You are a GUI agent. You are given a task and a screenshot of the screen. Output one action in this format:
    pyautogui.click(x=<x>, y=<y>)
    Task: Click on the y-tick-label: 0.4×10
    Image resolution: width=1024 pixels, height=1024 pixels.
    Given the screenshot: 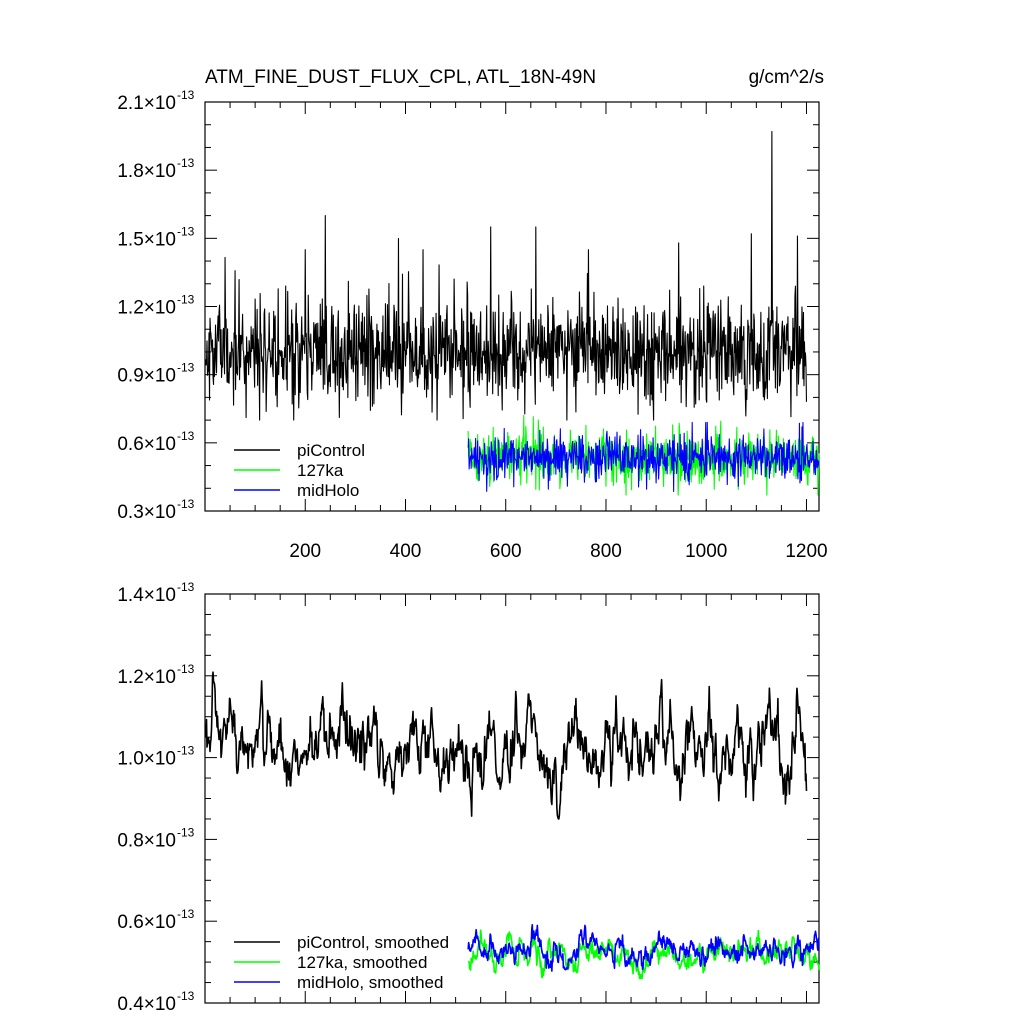 What is the action you would take?
    pyautogui.click(x=146, y=1004)
    